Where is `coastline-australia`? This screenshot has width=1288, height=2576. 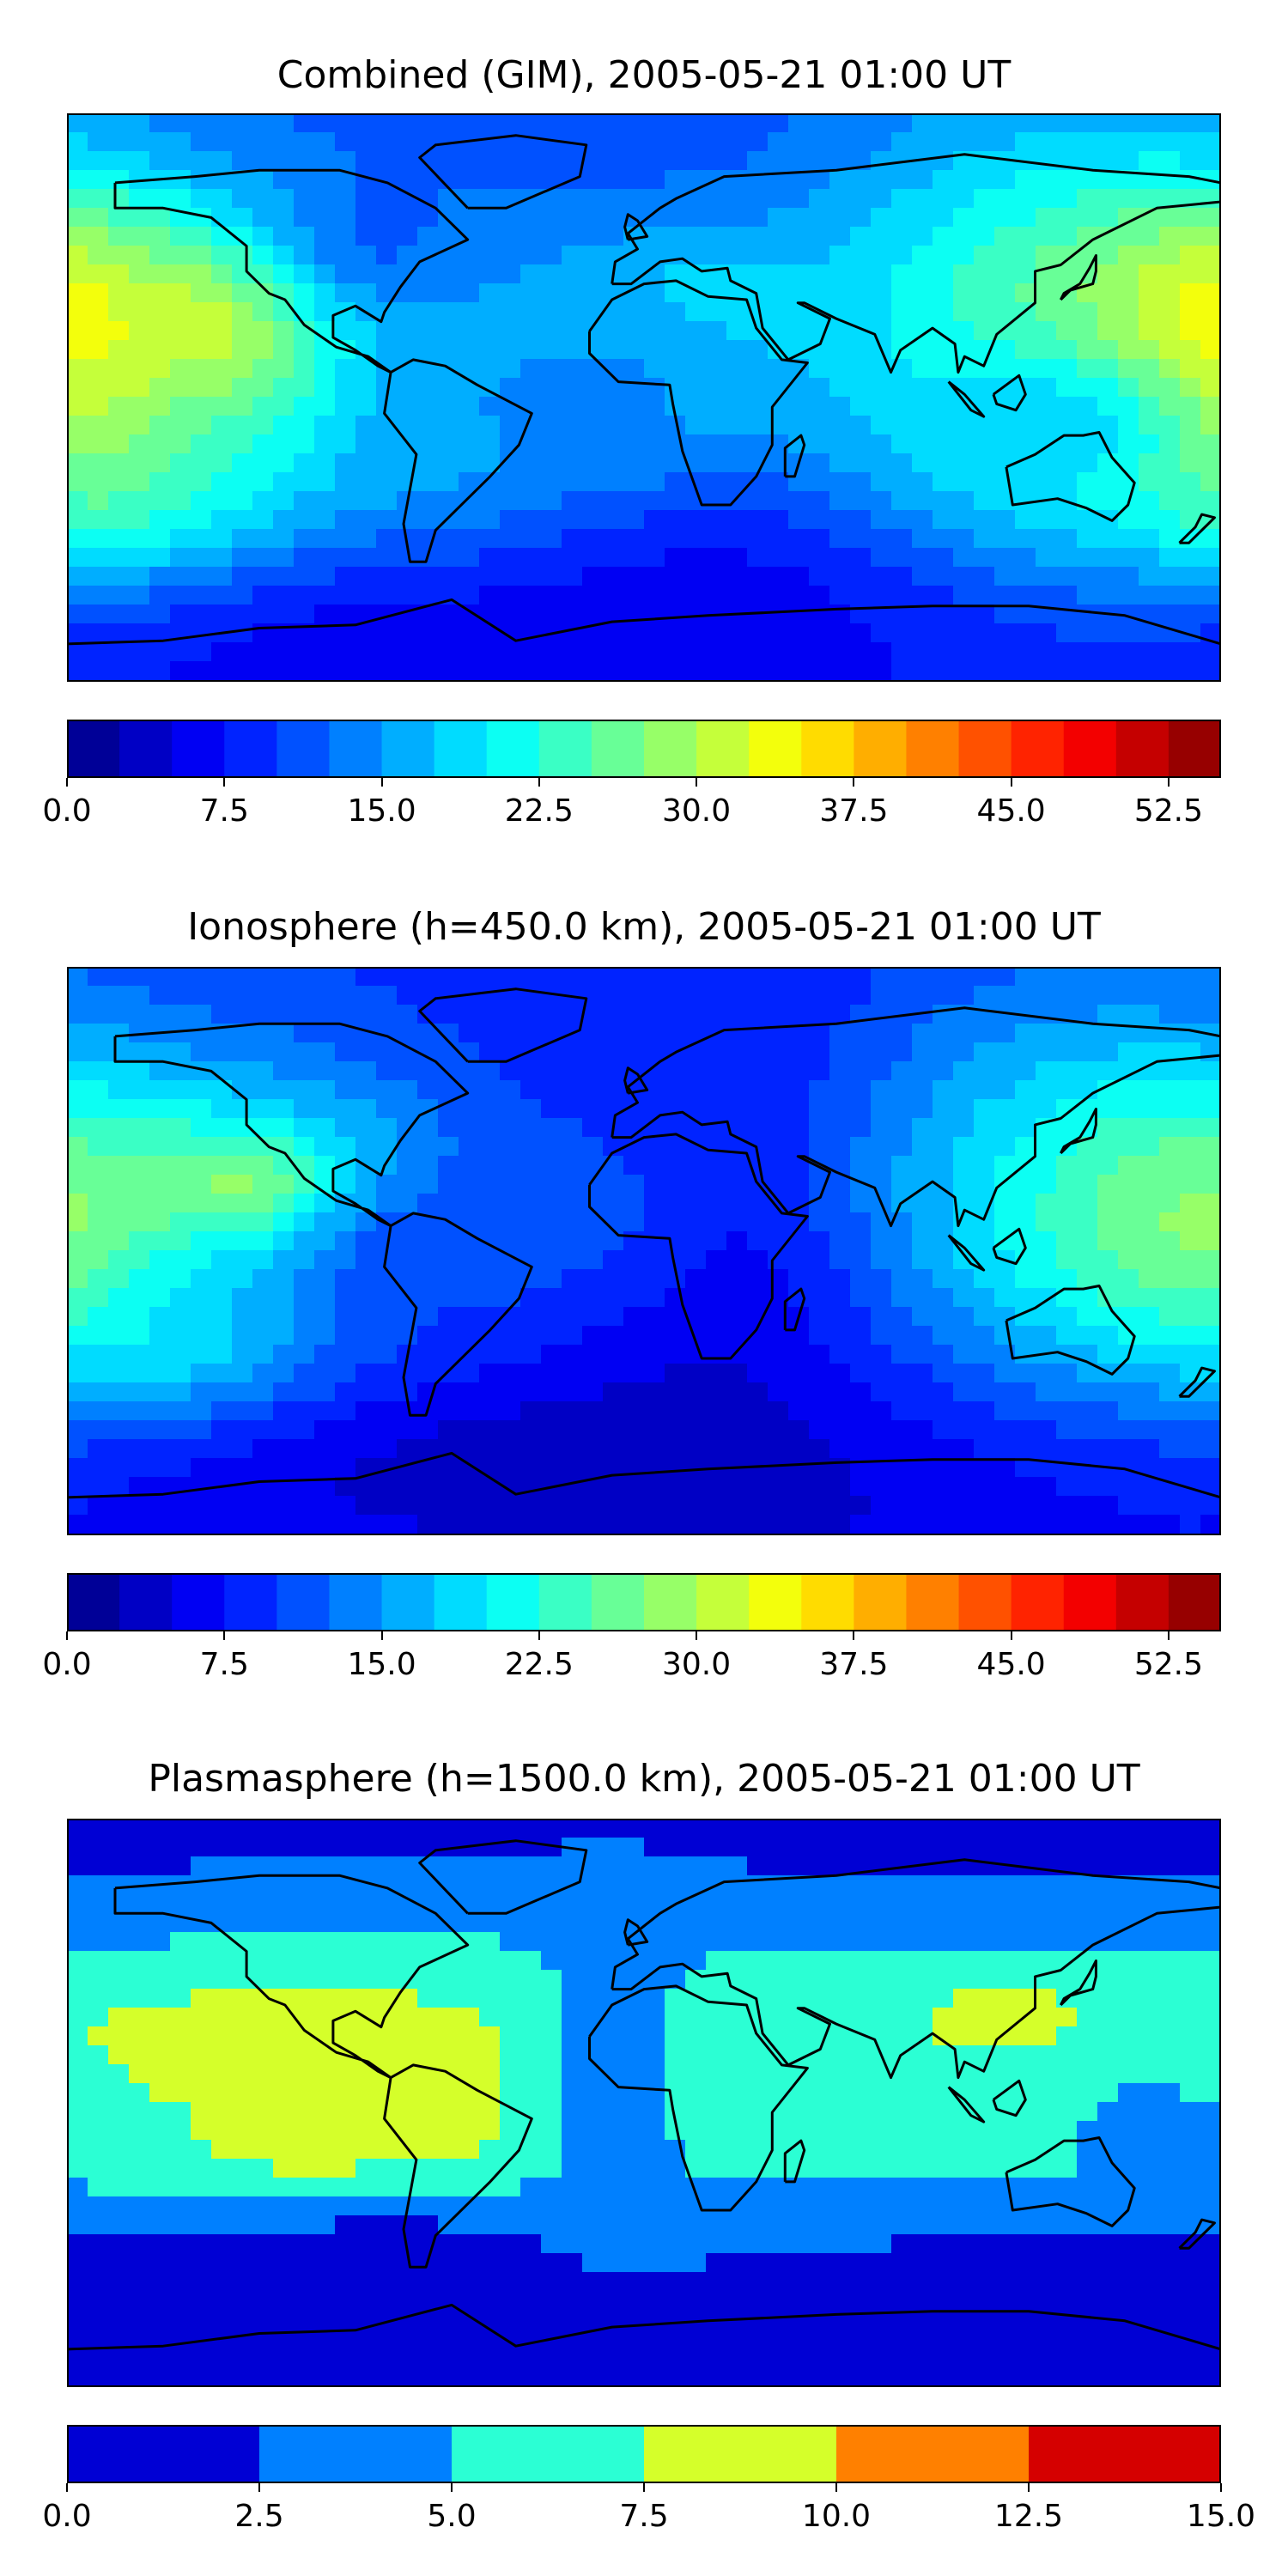 coastline-australia is located at coordinates (1071, 1330).